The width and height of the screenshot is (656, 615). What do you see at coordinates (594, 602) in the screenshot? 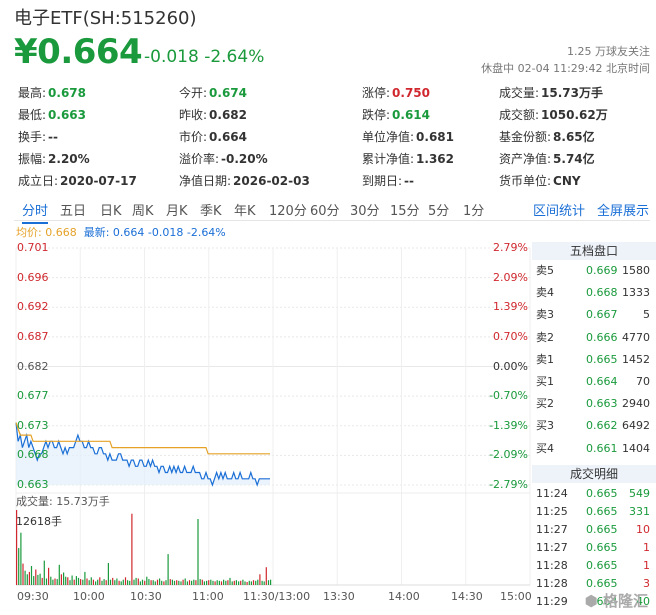
I see `trade-row: 11:29 0.664 40` at bounding box center [594, 602].